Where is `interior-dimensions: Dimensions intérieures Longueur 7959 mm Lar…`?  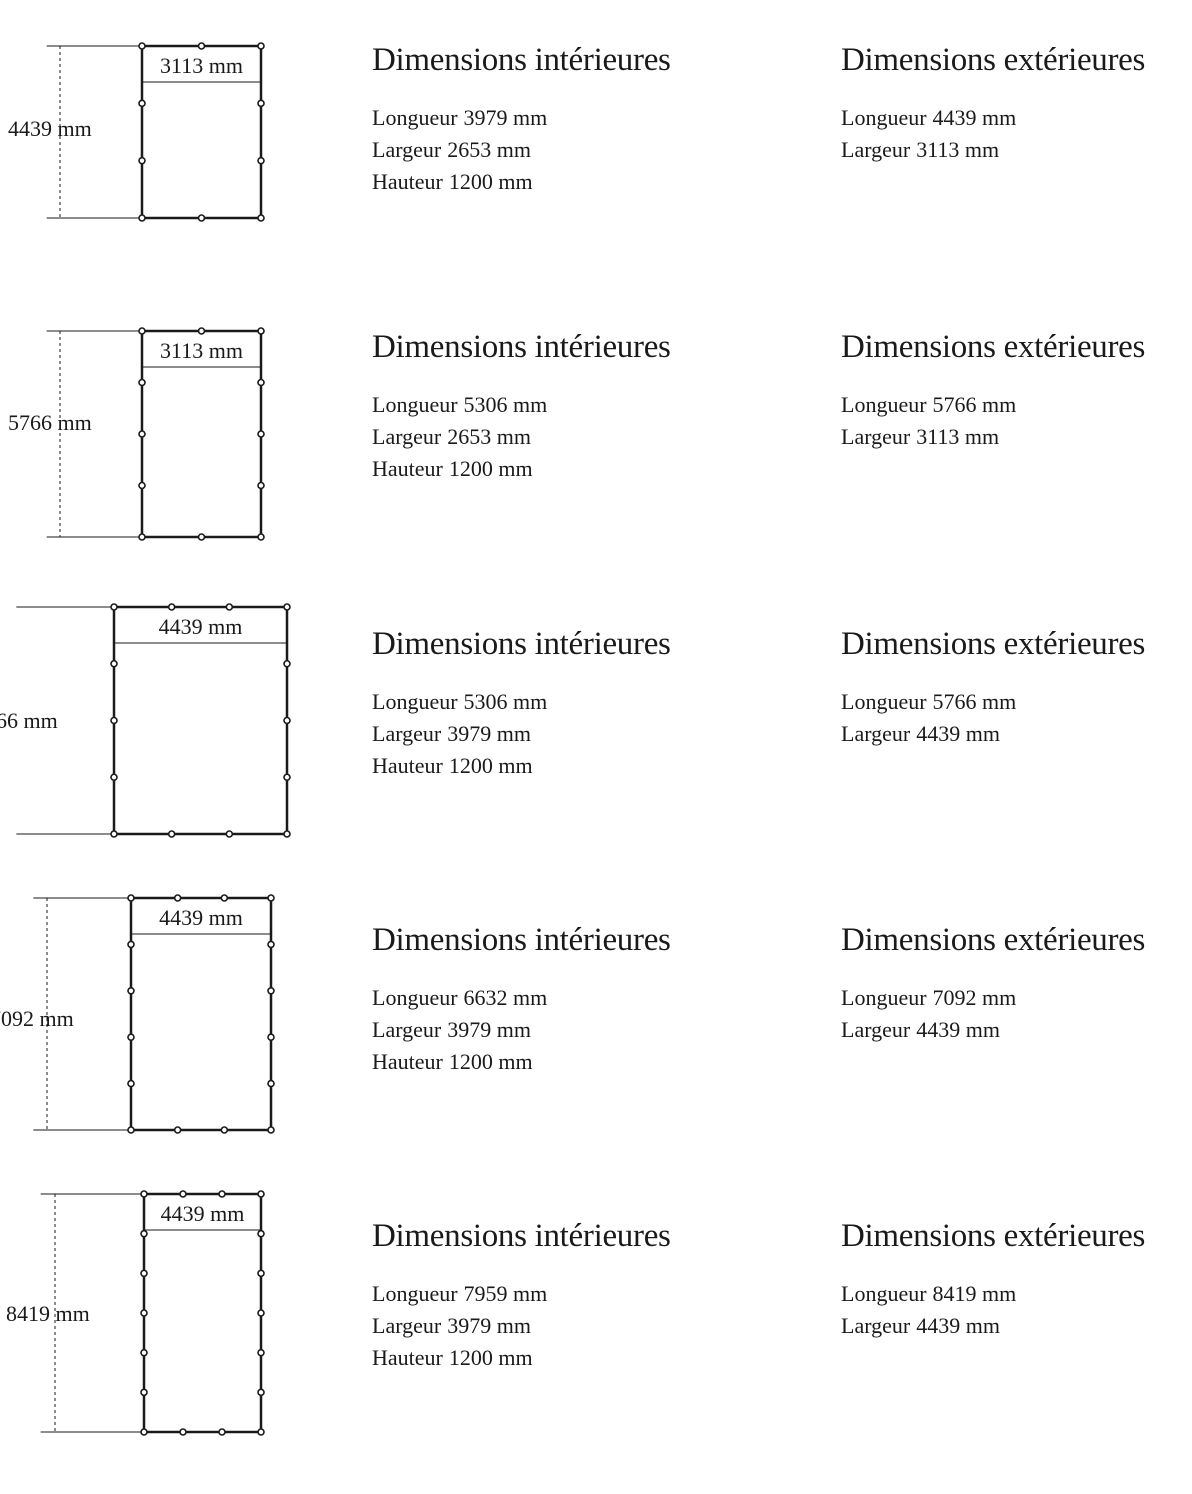 interior-dimensions: Dimensions intérieures Longueur 7959 mm Lar… is located at coordinates (521, 1295).